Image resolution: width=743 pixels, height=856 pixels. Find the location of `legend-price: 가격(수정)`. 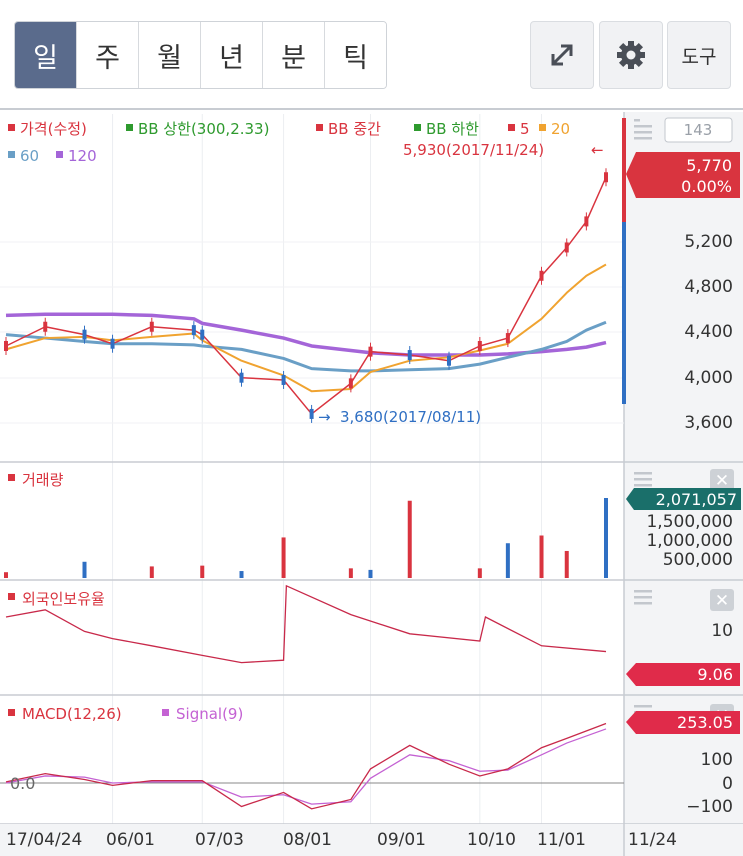

legend-price: 가격(수정) is located at coordinates (53, 129).